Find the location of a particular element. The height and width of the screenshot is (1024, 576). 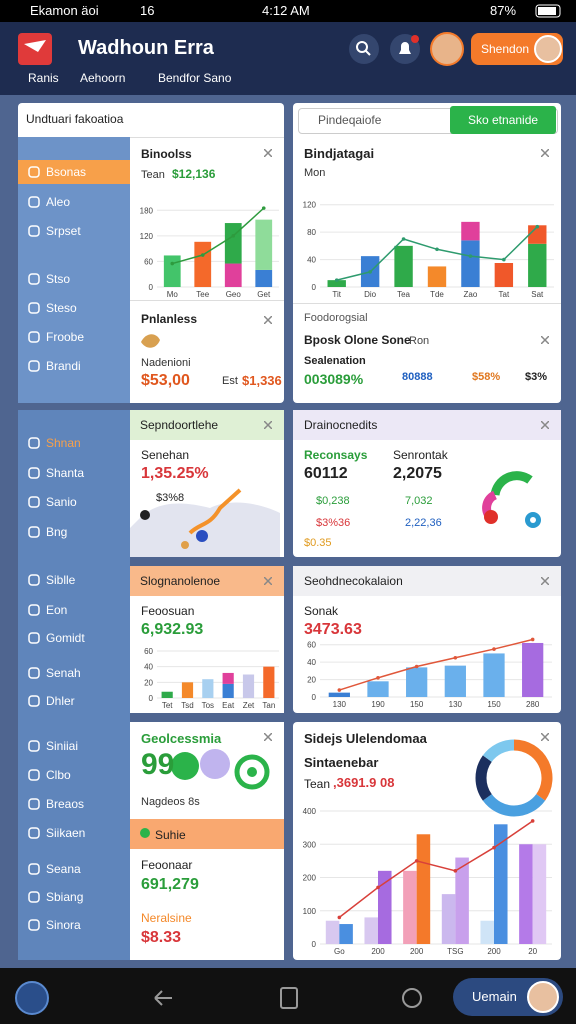

search-button is located at coordinates (364, 49).